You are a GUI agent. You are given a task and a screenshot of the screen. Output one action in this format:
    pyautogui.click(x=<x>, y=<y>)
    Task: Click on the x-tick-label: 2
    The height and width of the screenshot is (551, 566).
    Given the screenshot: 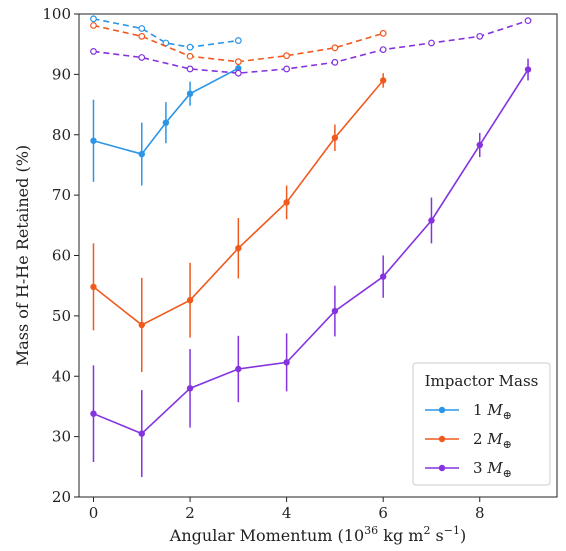 What is the action you would take?
    pyautogui.click(x=190, y=513)
    